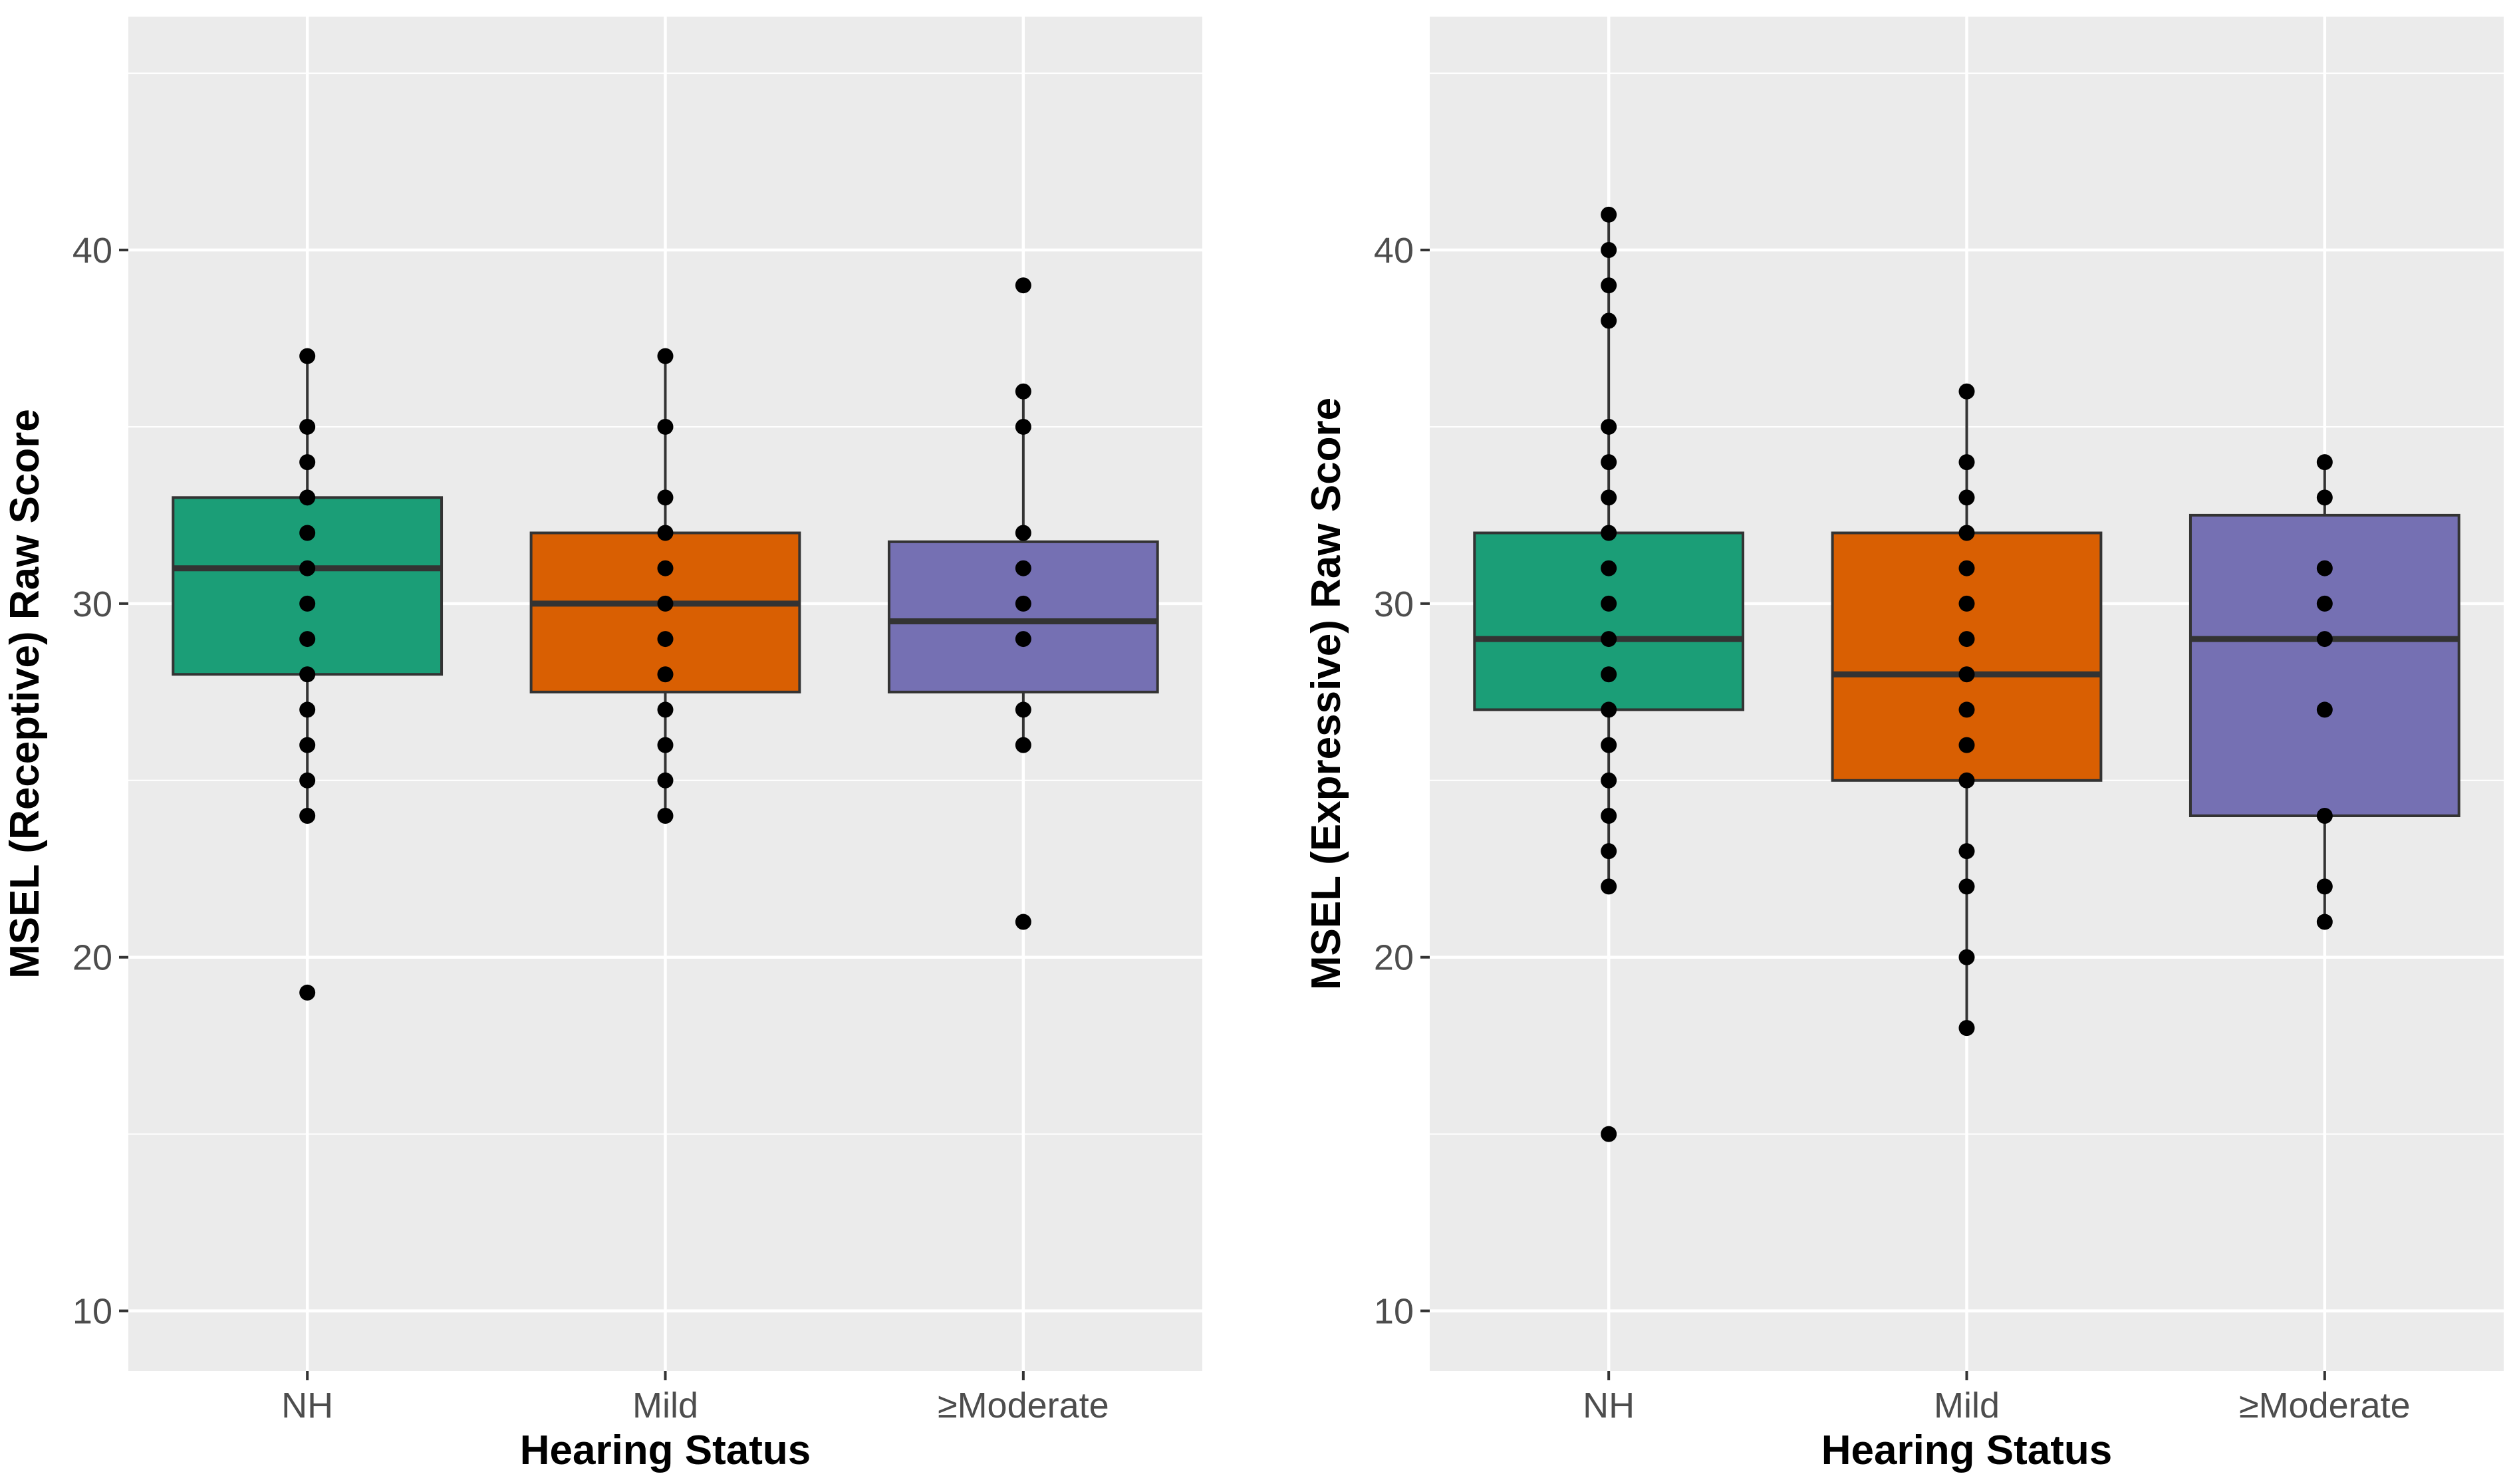 This screenshot has height=1484, width=2515. What do you see at coordinates (25, 694) in the screenshot?
I see `y-axis-title: MSEL (Receptive) Raw Score` at bounding box center [25, 694].